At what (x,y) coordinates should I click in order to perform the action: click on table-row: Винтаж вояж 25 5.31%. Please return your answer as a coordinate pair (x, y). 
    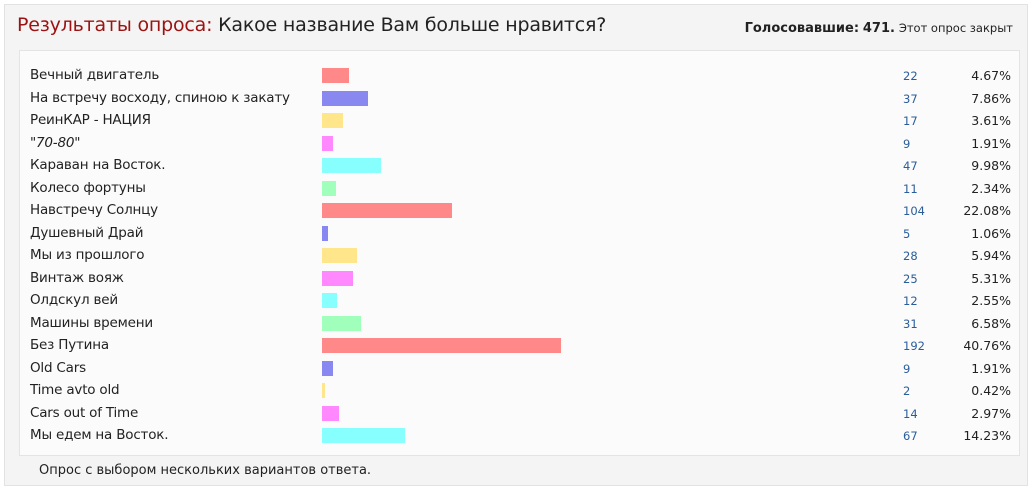
    Looking at the image, I should click on (519, 278).